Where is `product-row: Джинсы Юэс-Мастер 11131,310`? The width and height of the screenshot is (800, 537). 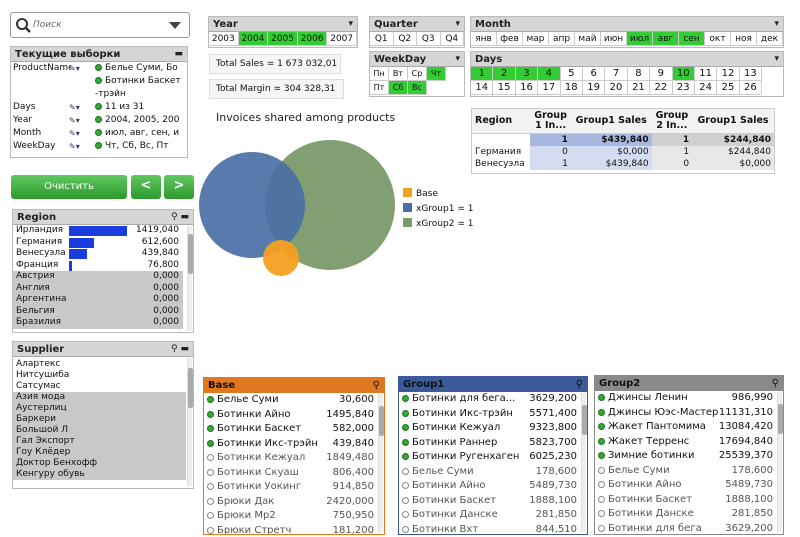 product-row: Джинсы Юэс-Мастер 11131,310 is located at coordinates (685, 413).